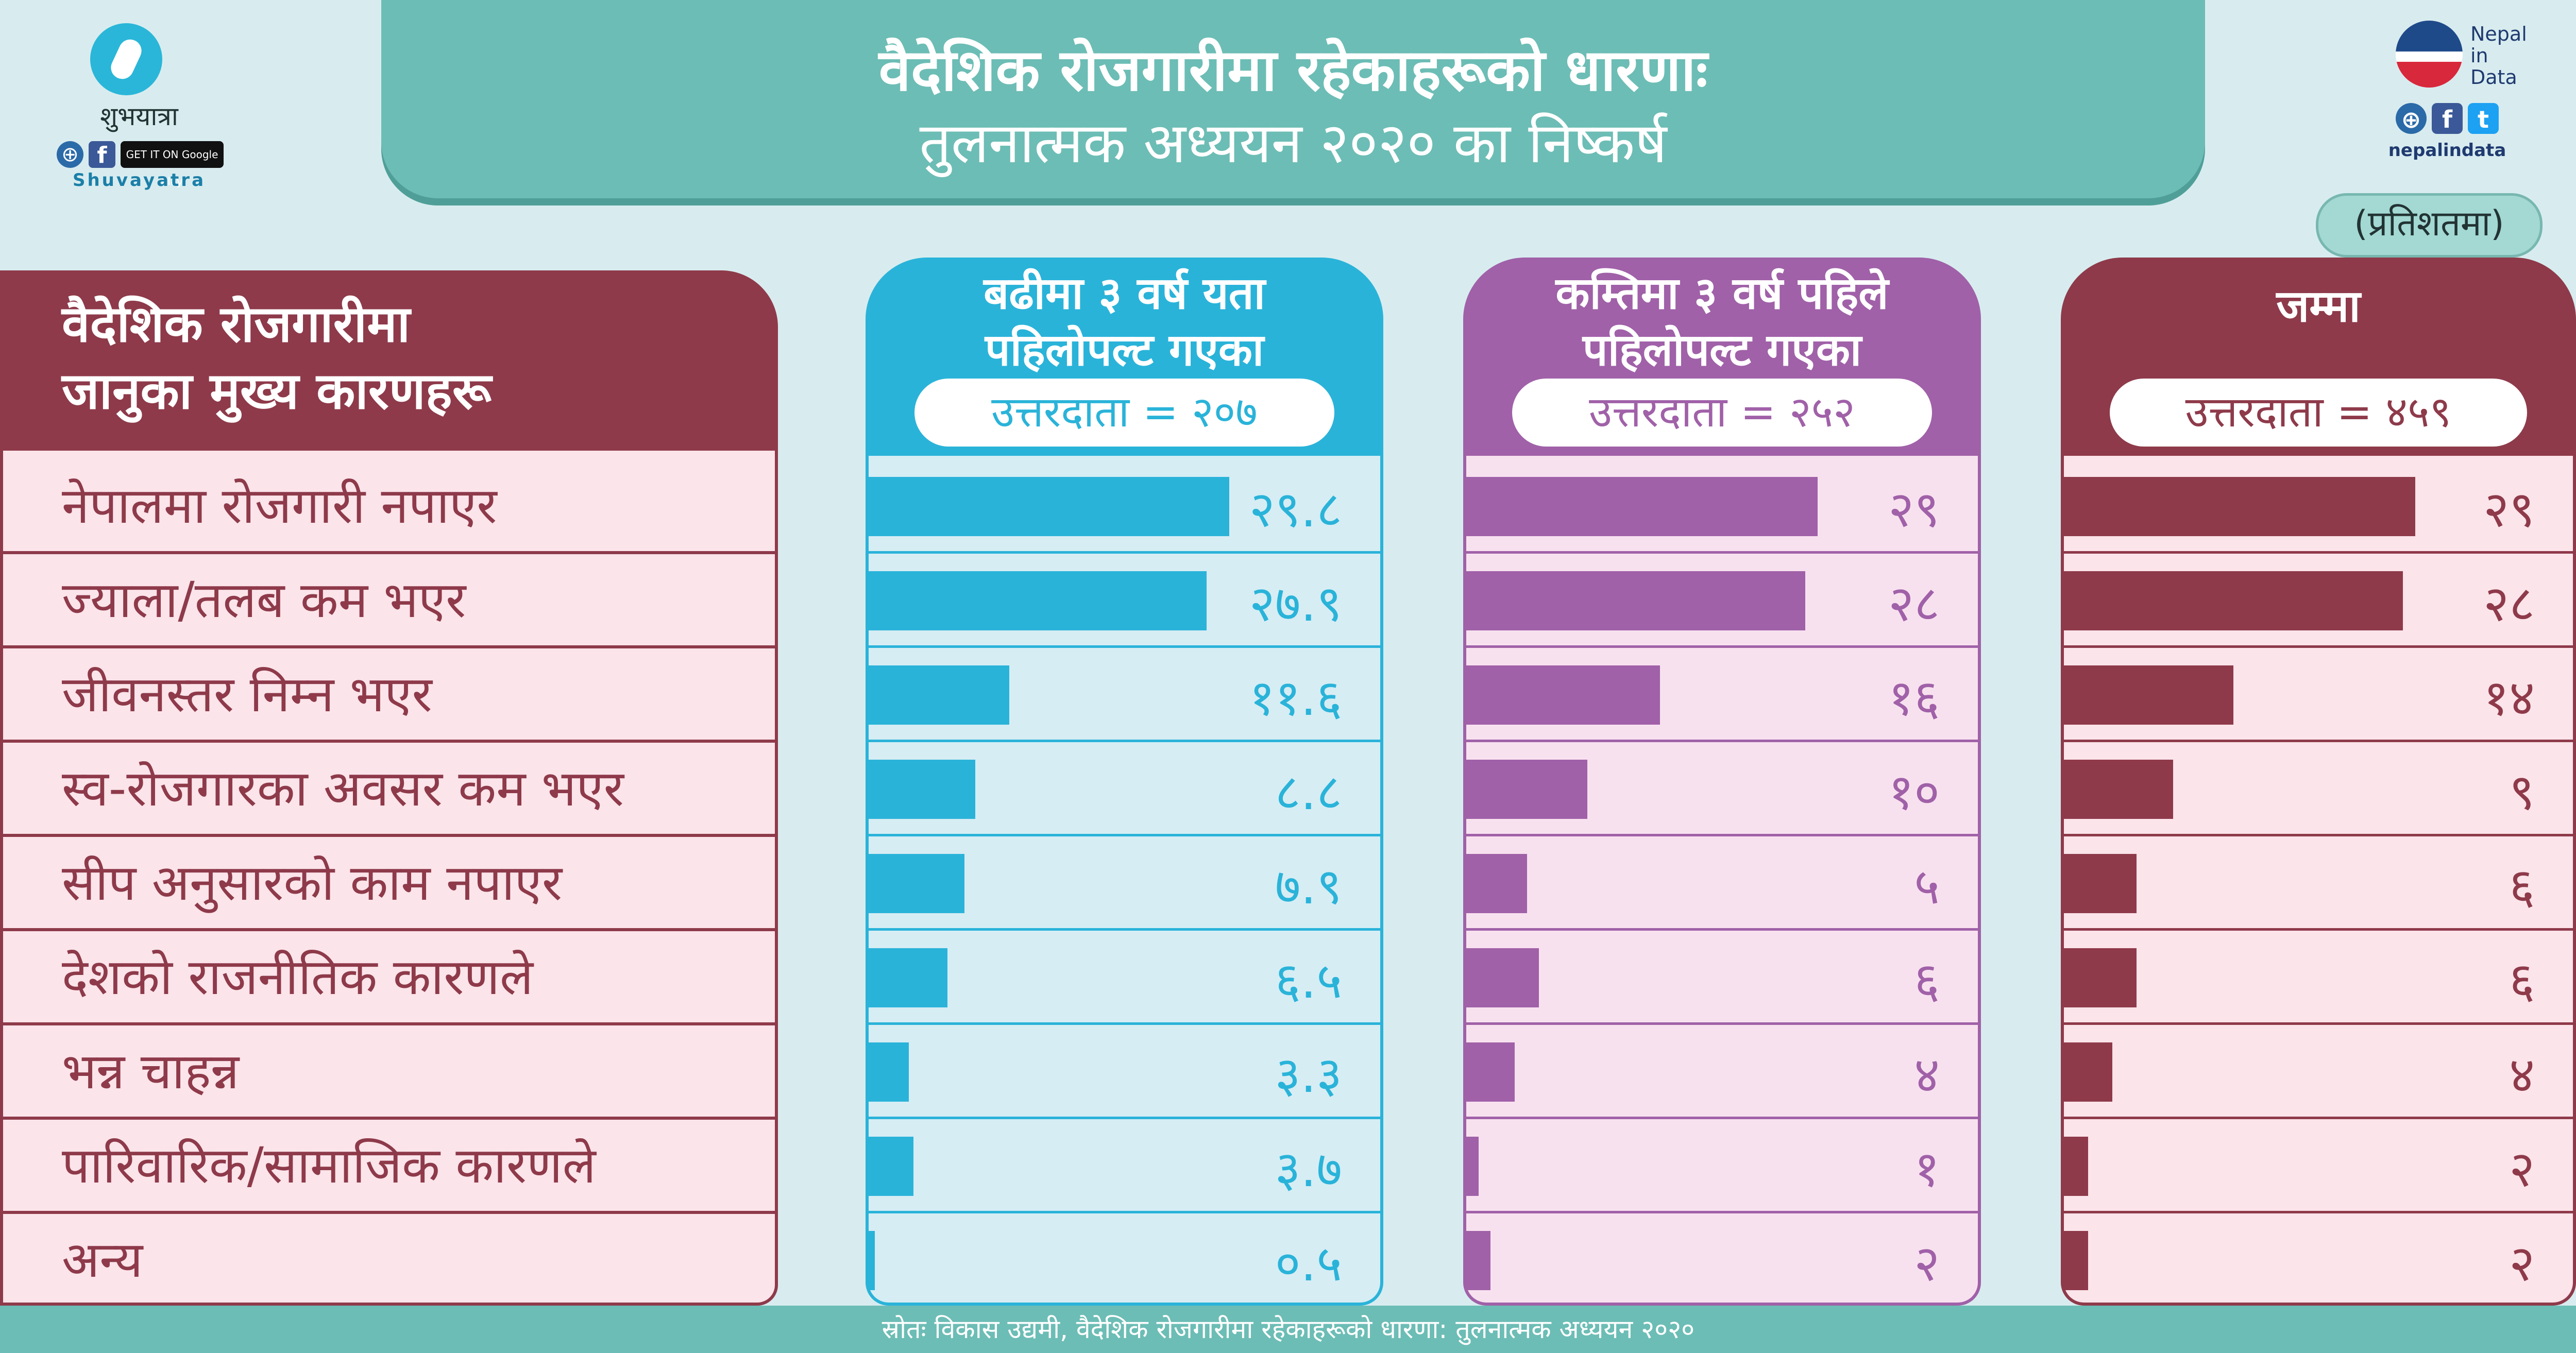 This screenshot has height=1353, width=2576. I want to click on data-label: १, so click(1927, 1169).